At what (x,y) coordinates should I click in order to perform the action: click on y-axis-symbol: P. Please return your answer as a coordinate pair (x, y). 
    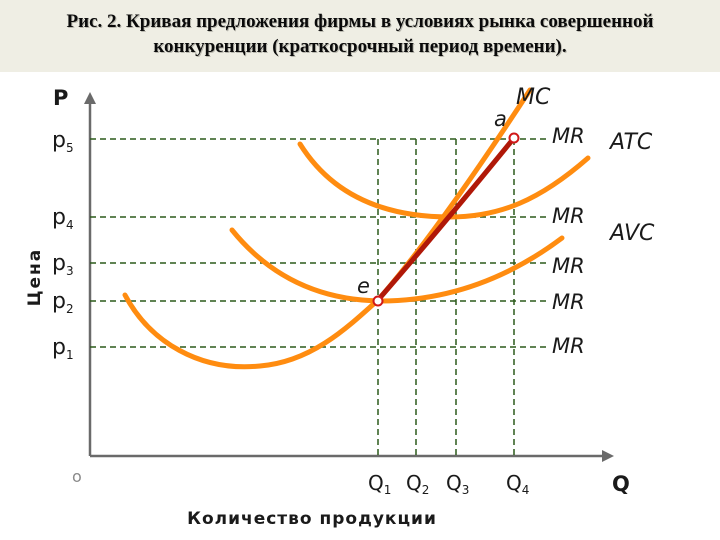
    Looking at the image, I should click on (60, 98).